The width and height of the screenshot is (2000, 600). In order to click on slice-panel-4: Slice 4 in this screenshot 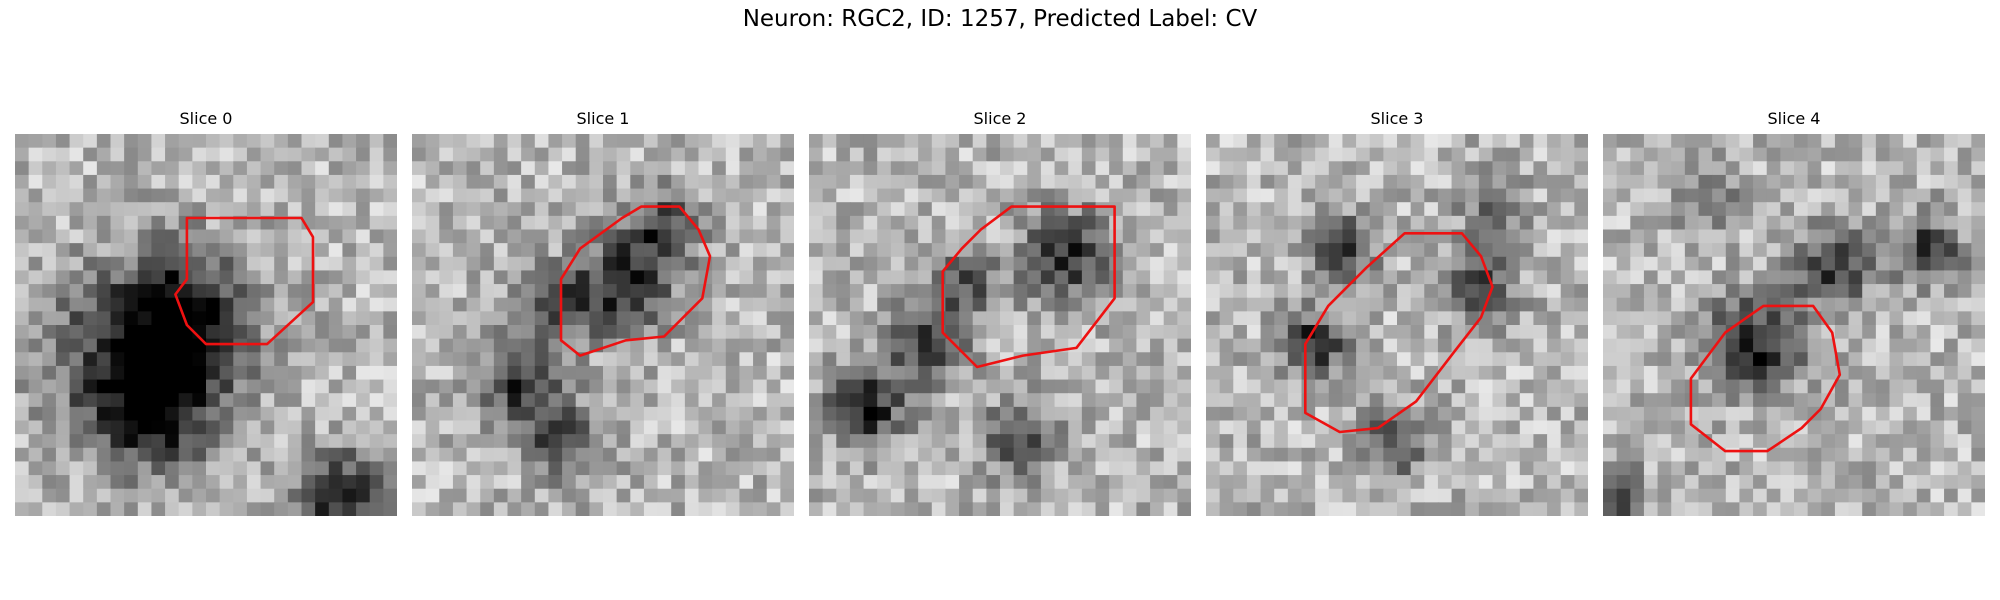, I will do `click(1794, 119)`.